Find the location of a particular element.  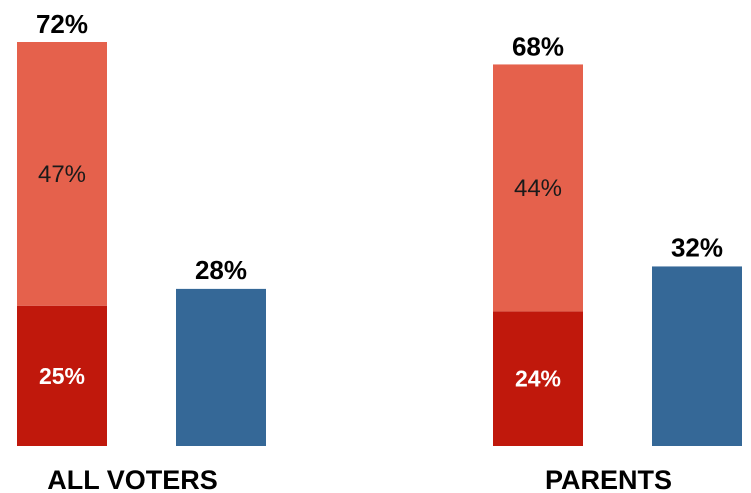

data-label-parents-dark: 24% is located at coordinates (538, 379).